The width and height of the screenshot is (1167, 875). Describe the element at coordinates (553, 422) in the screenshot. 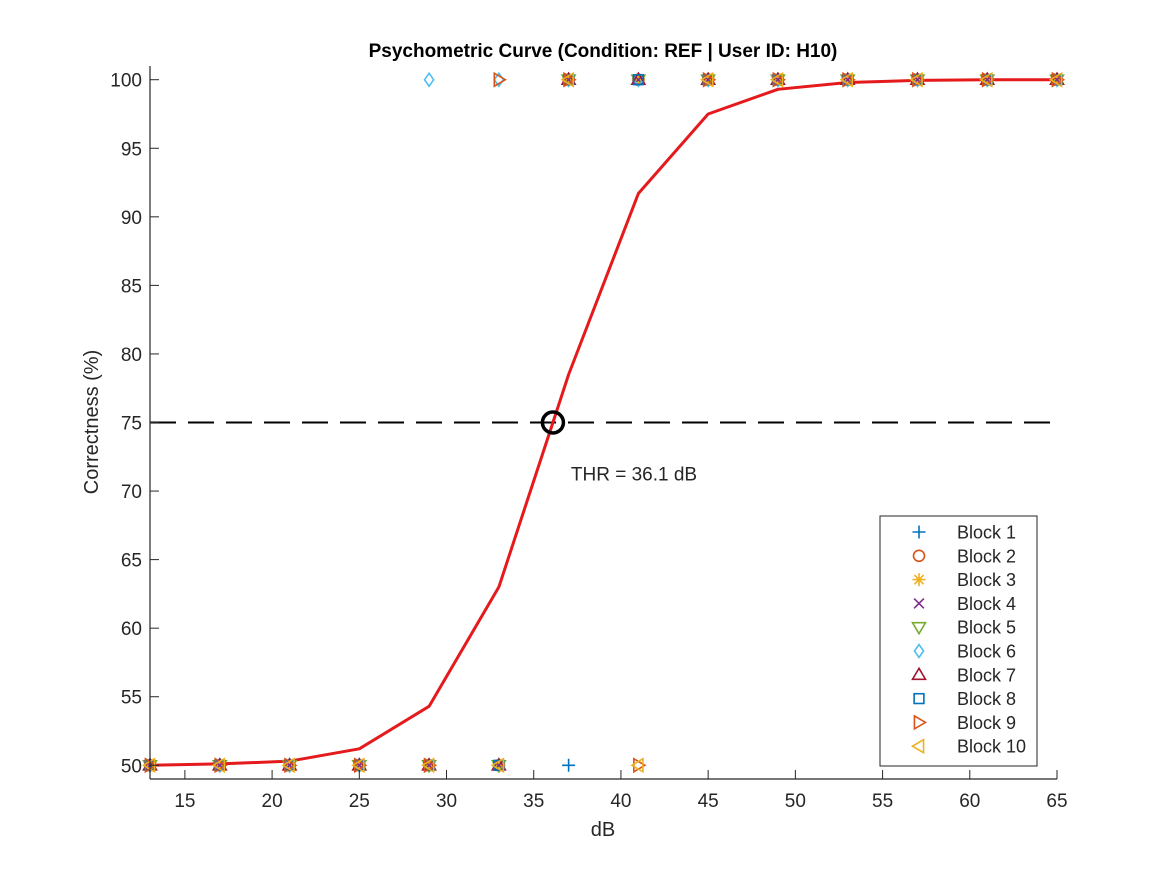

I see `threshold-marker` at that location.